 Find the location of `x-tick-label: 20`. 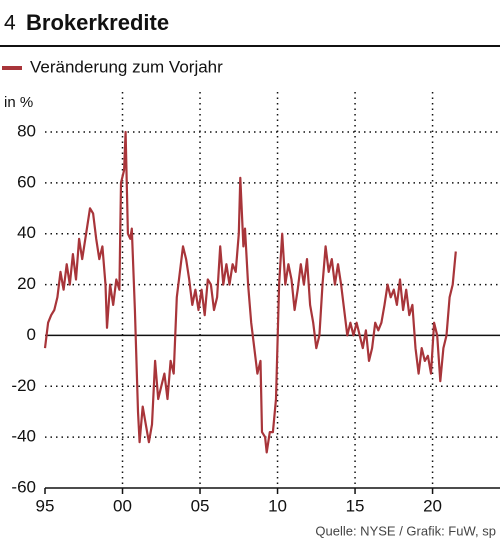

x-tick-label: 20 is located at coordinates (432, 505).